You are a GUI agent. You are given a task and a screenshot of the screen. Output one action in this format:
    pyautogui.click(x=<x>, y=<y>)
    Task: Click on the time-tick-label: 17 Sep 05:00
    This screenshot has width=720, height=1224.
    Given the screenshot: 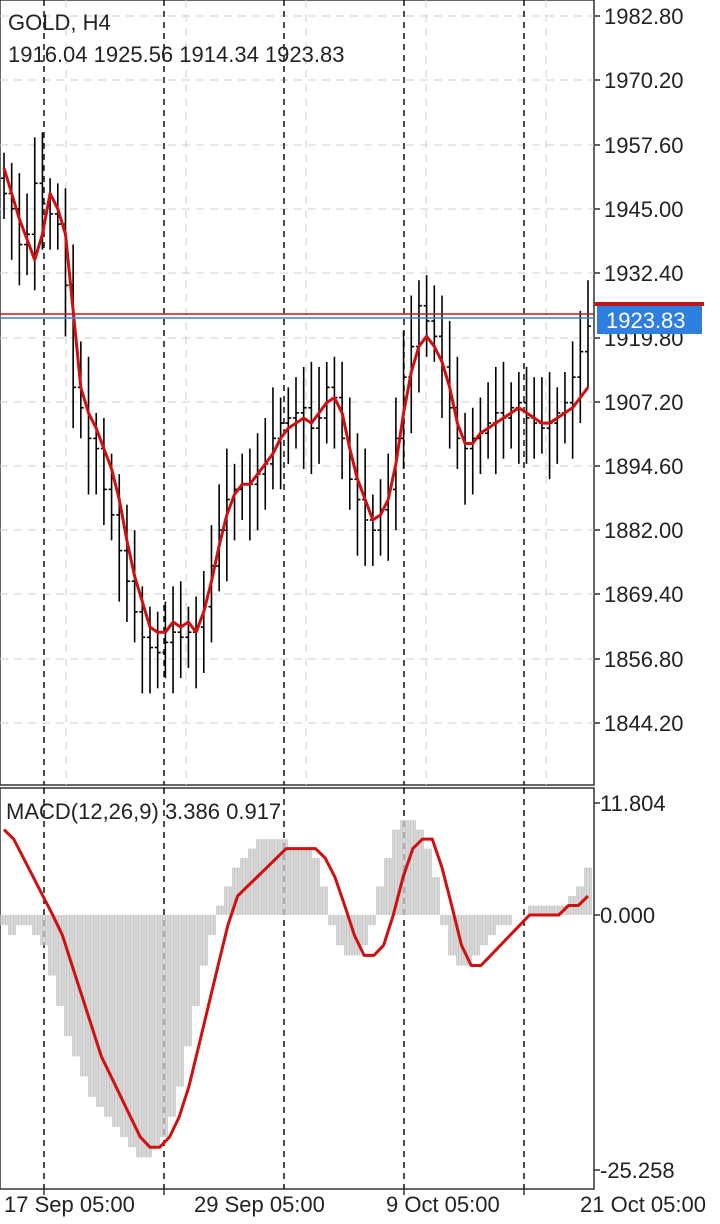 What is the action you would take?
    pyautogui.click(x=69, y=1204)
    